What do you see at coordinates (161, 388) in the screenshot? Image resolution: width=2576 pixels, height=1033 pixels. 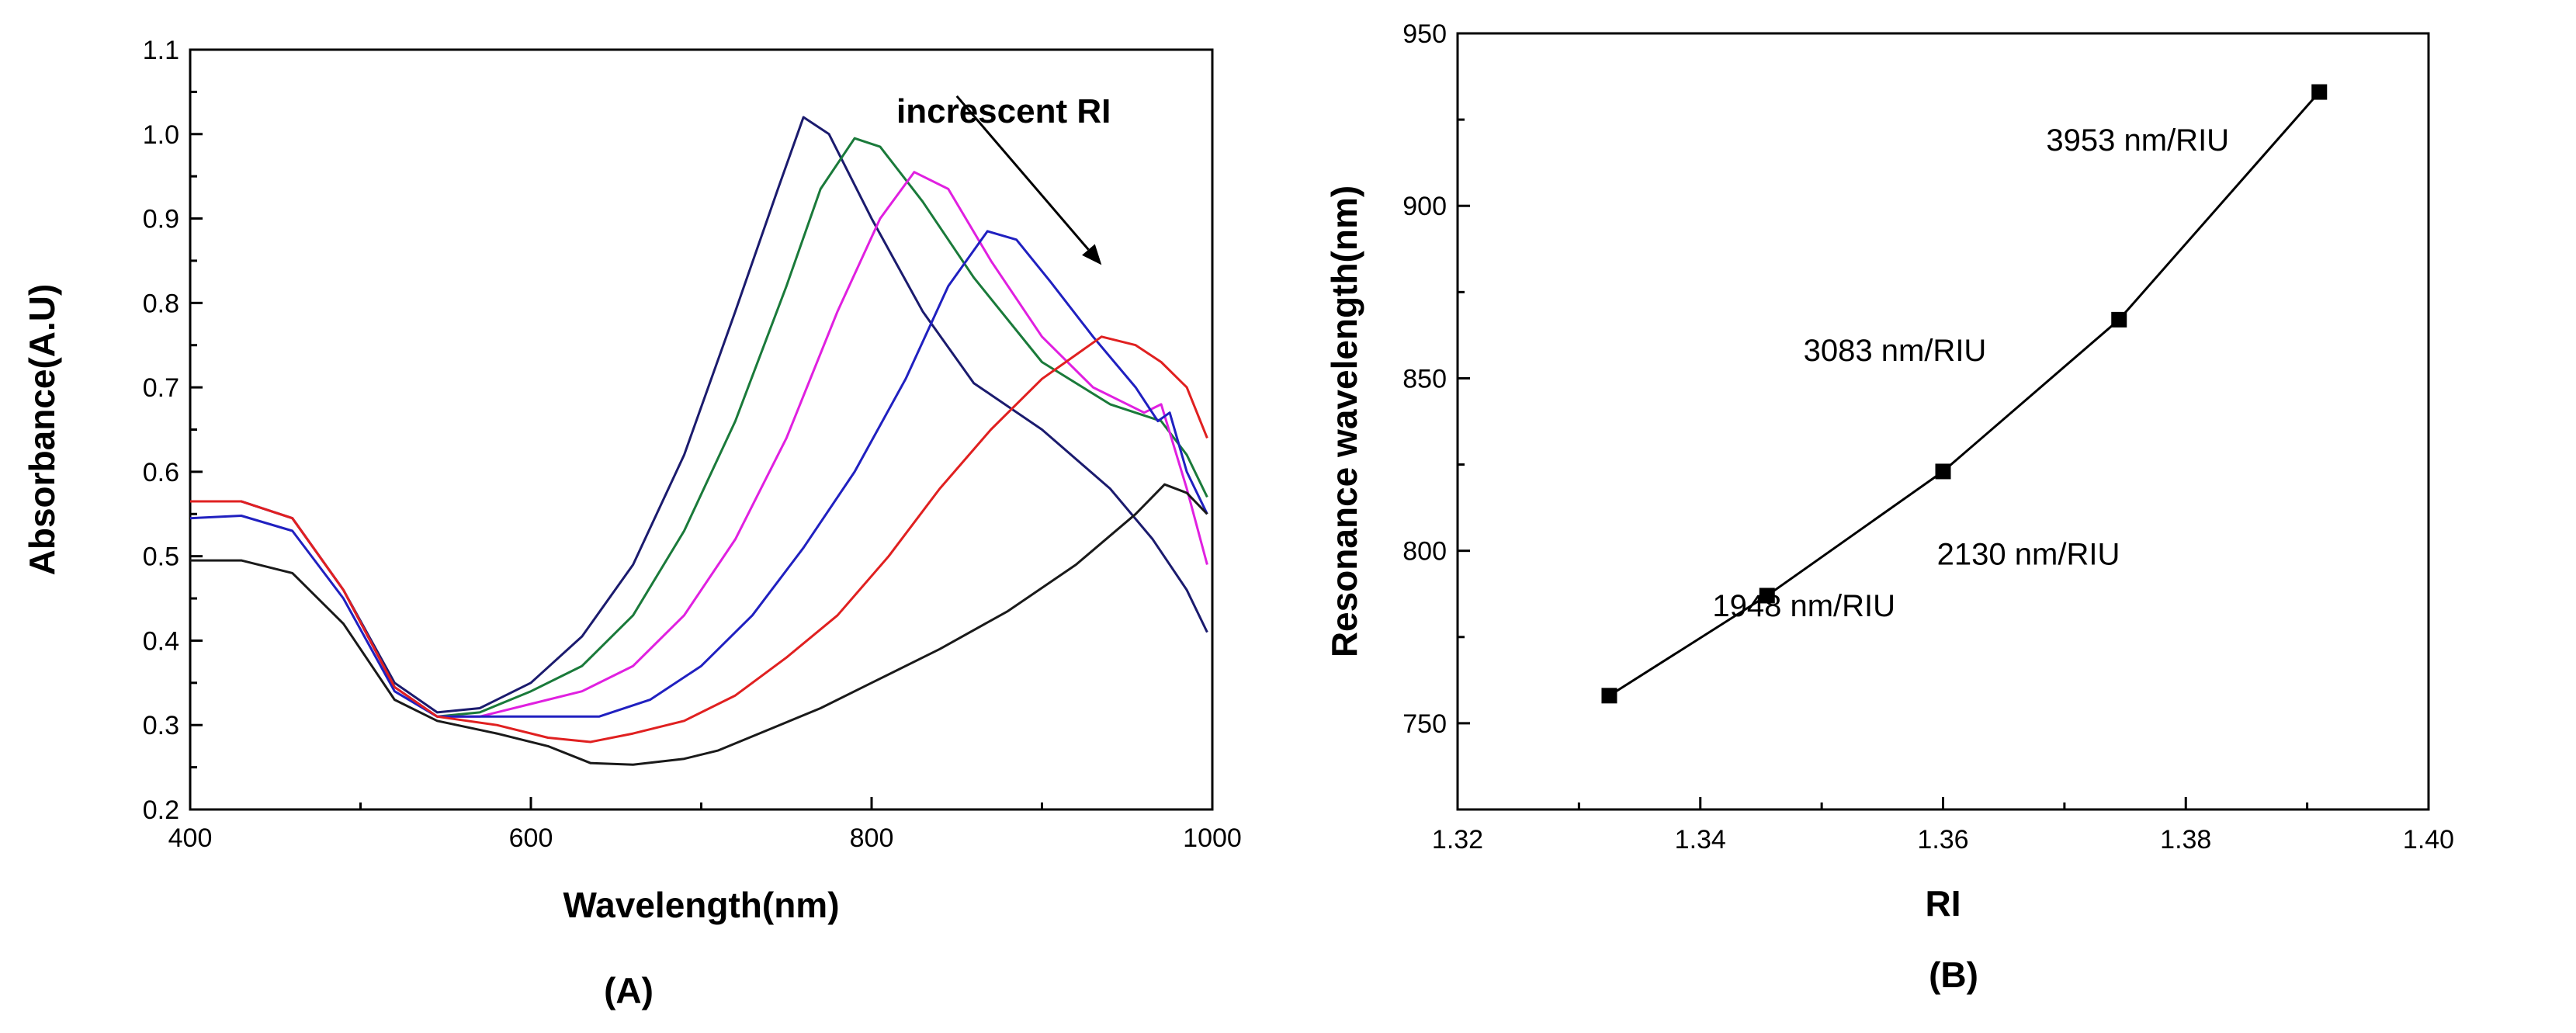 I see `y-tick-label-a: 0.7` at bounding box center [161, 388].